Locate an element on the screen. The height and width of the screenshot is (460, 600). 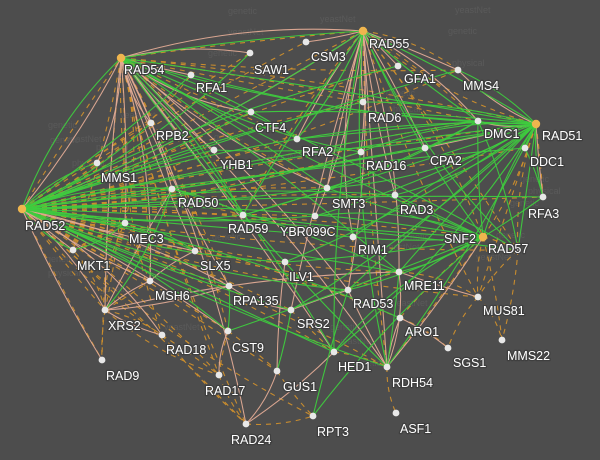
node-msh6 is located at coordinates (150, 281).